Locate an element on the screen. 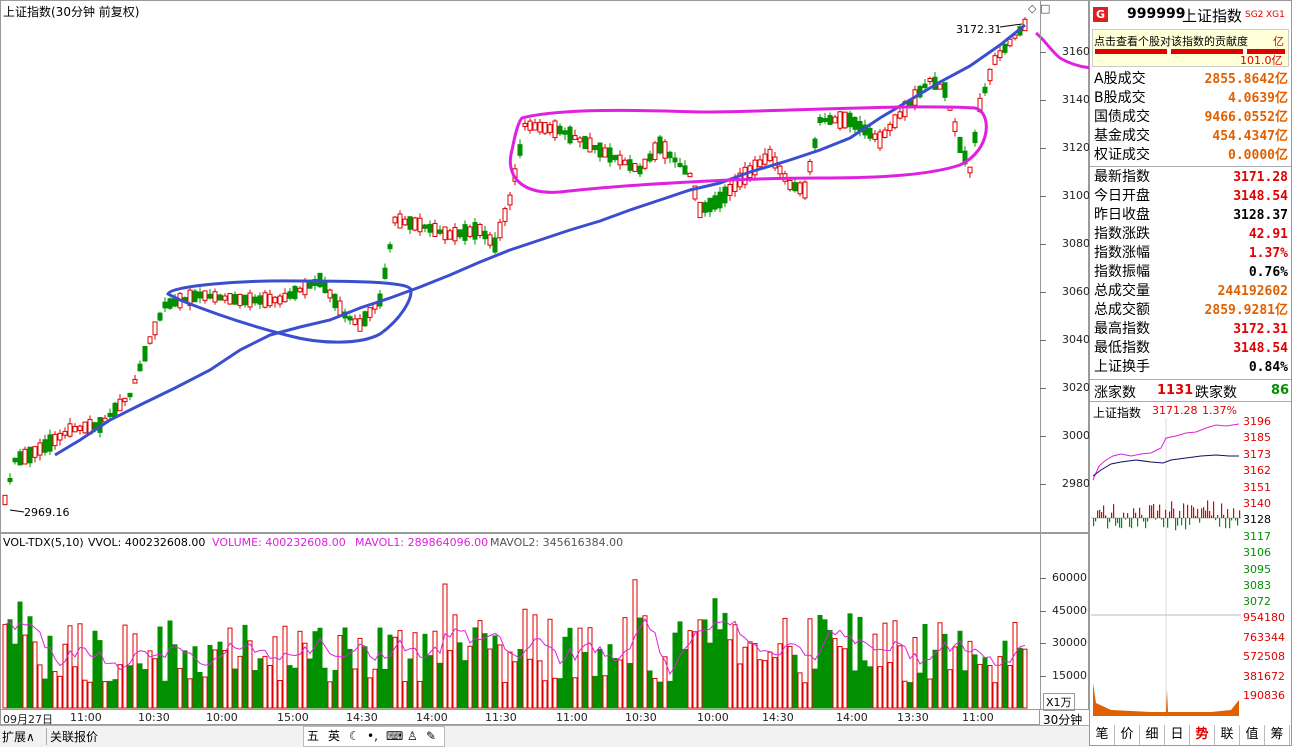 The width and height of the screenshot is (1292, 747). volume-axis is located at coordinates (1064, 621).